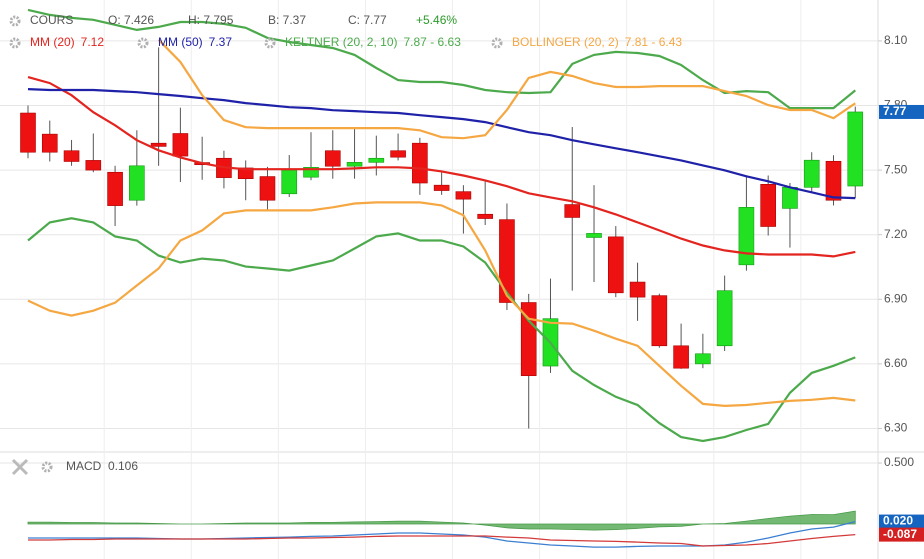 Image resolution: width=924 pixels, height=559 pixels. What do you see at coordinates (52, 42) in the screenshot?
I see `legend-name: MM (20)` at bounding box center [52, 42].